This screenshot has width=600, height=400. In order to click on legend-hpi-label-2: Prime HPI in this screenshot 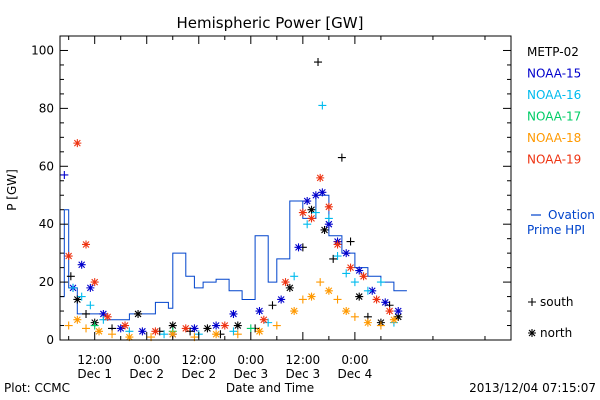, I will do `click(556, 230)`.